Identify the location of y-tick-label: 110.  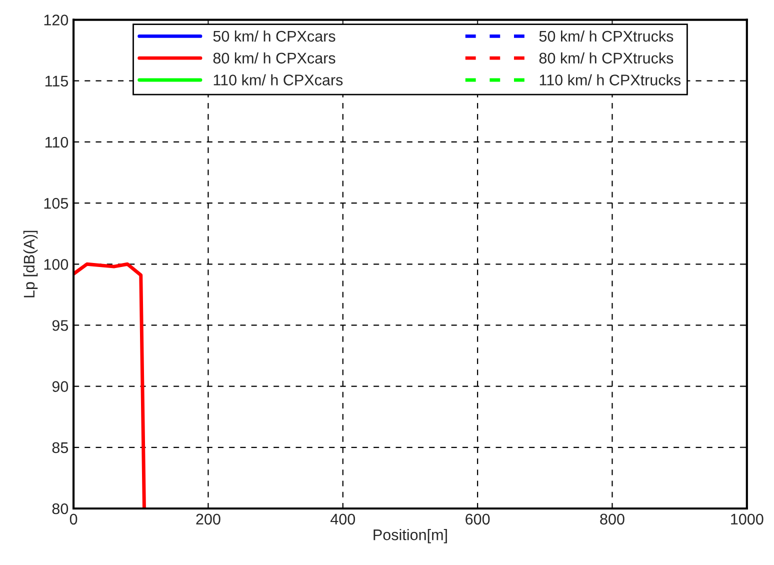
(56, 142).